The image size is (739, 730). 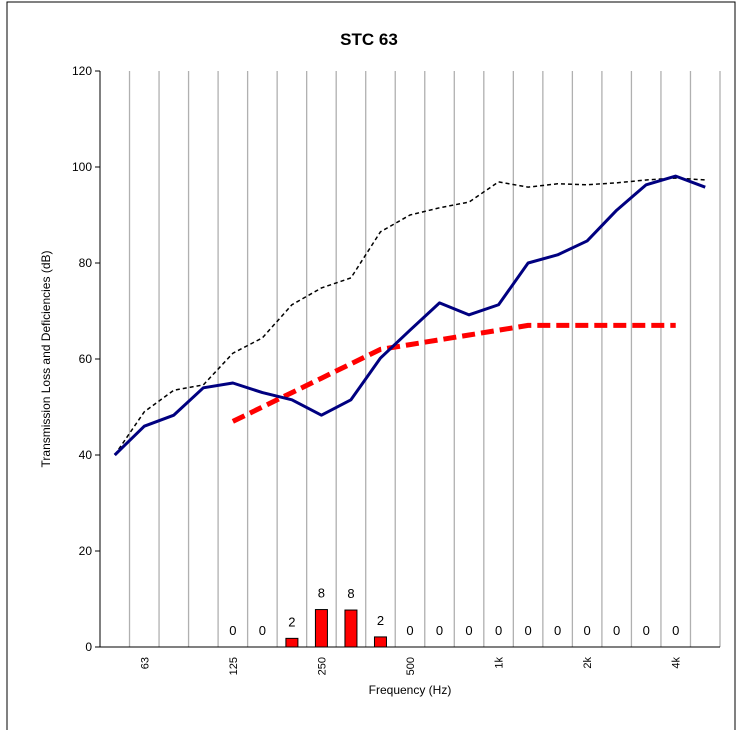 I want to click on x-tick-label: 125, so click(x=234, y=666).